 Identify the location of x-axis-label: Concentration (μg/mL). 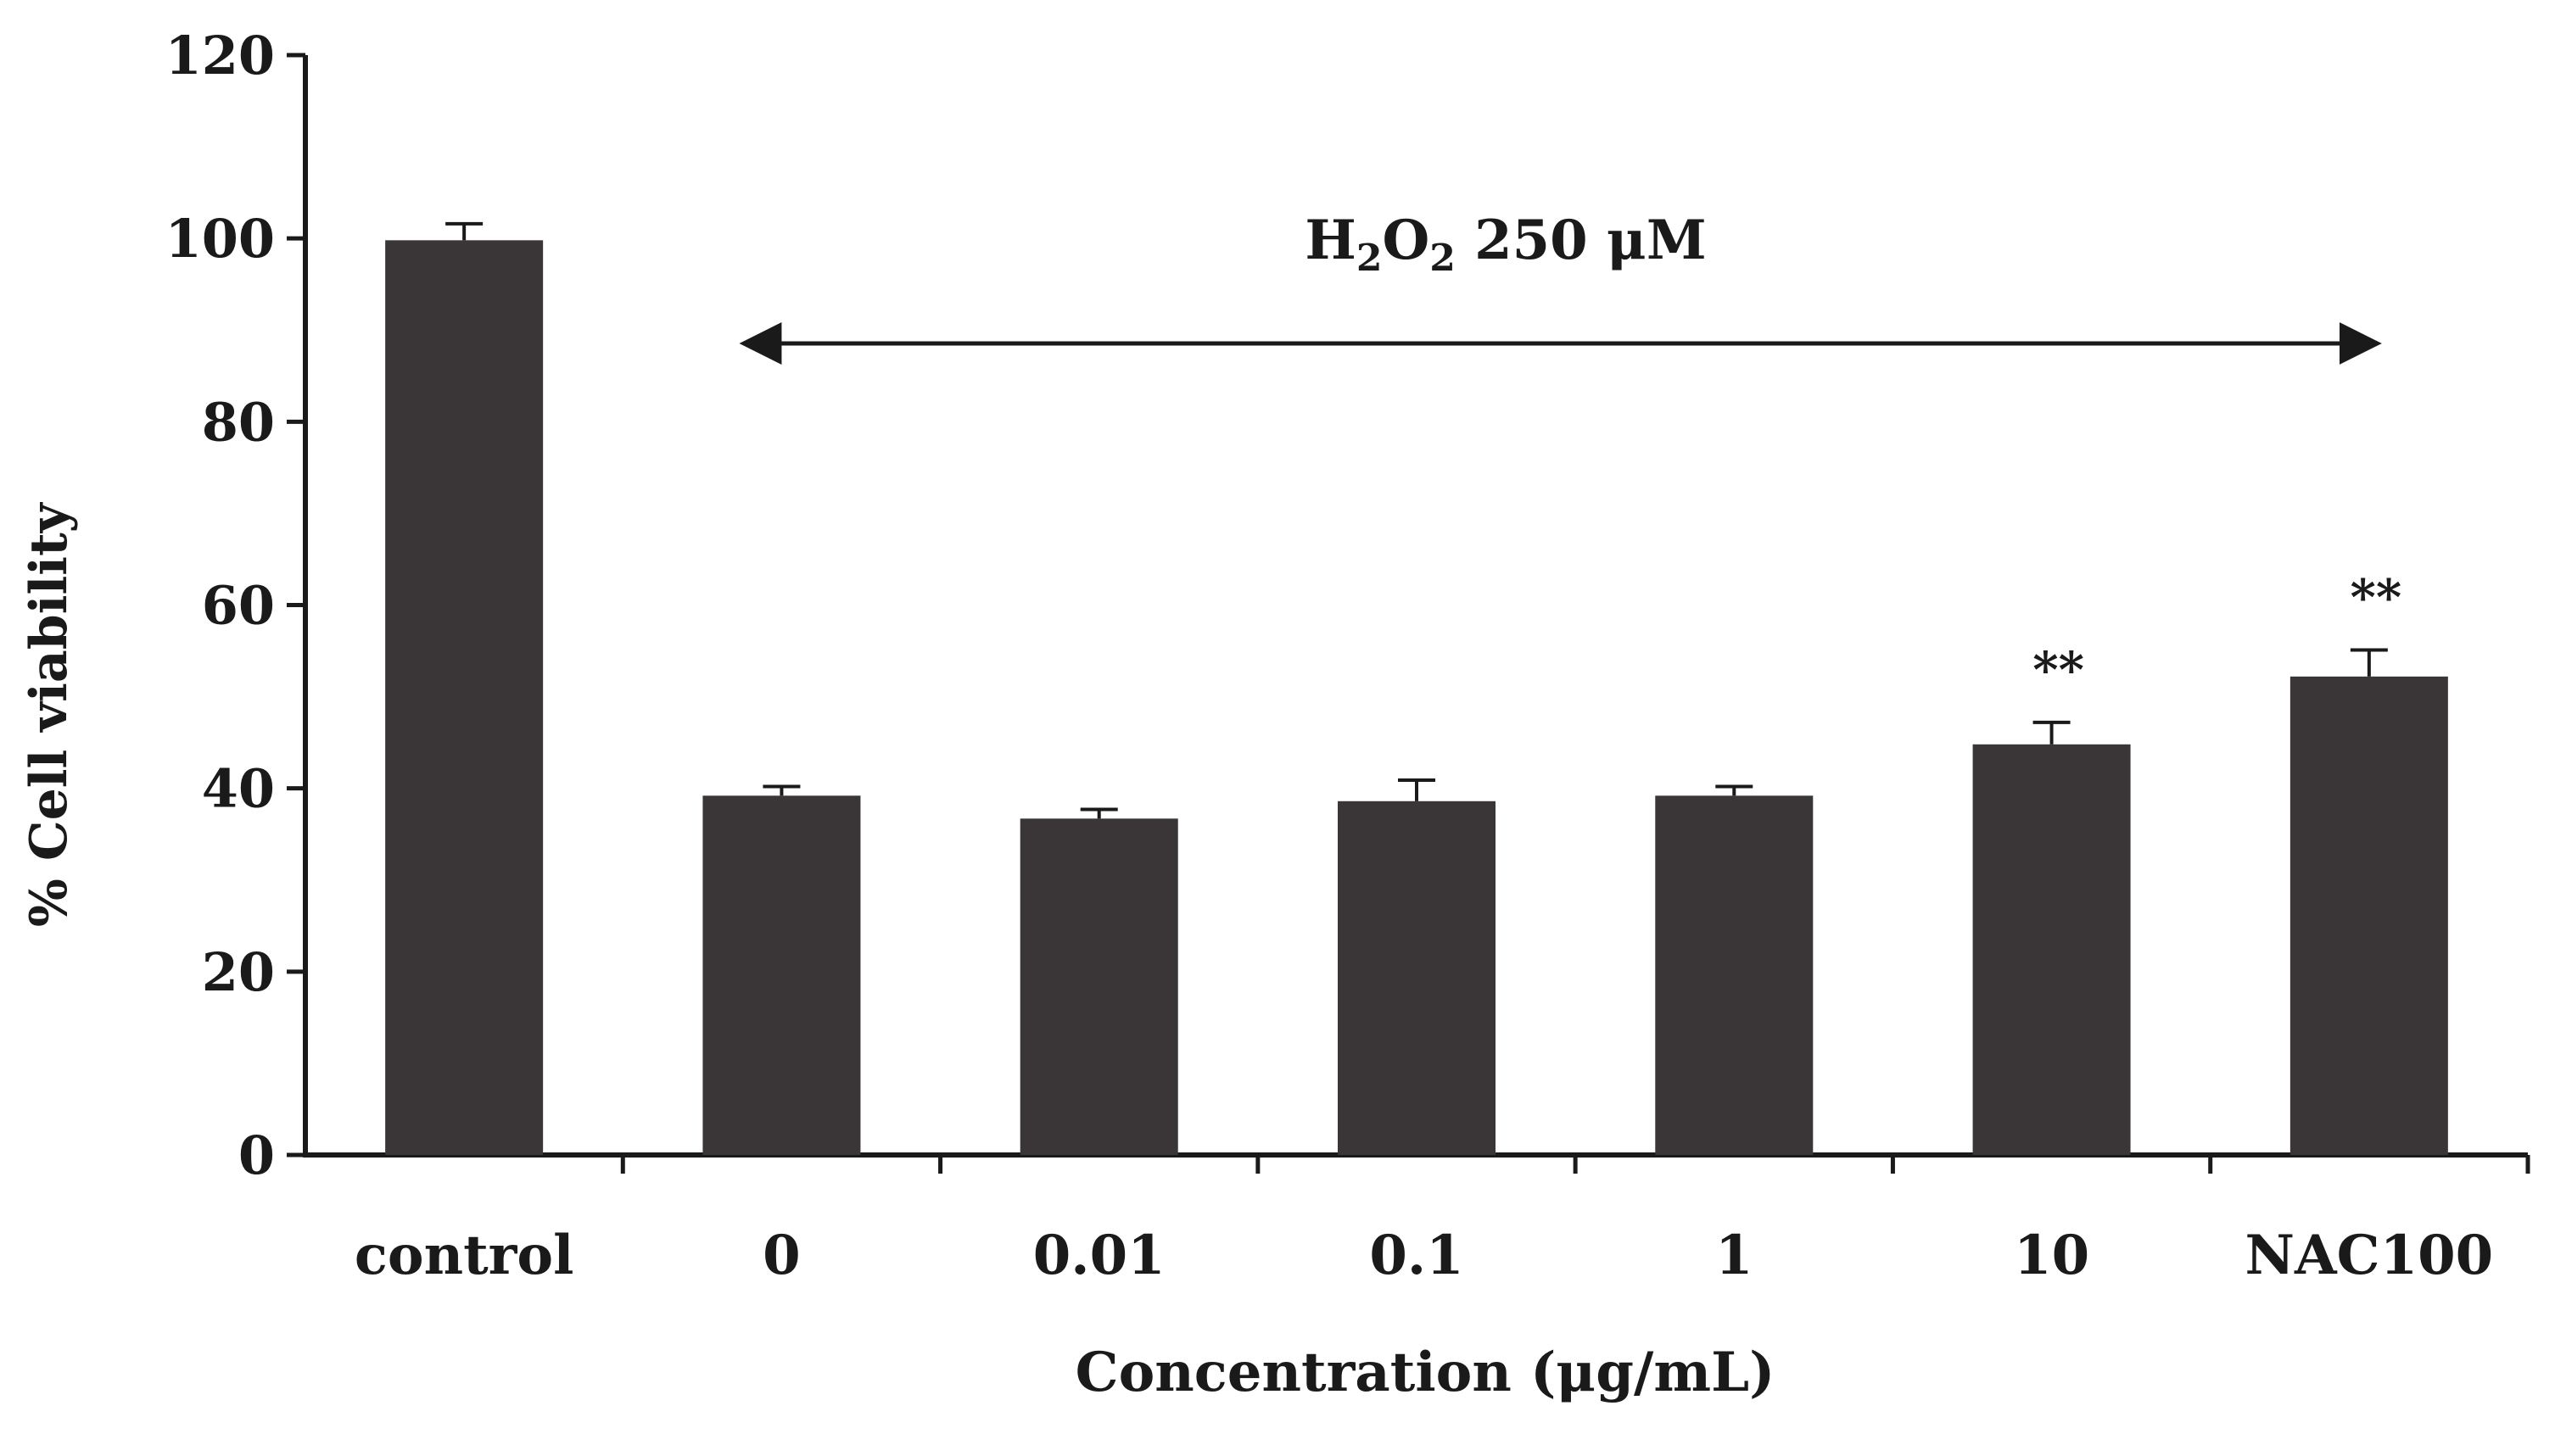
(1425, 1372).